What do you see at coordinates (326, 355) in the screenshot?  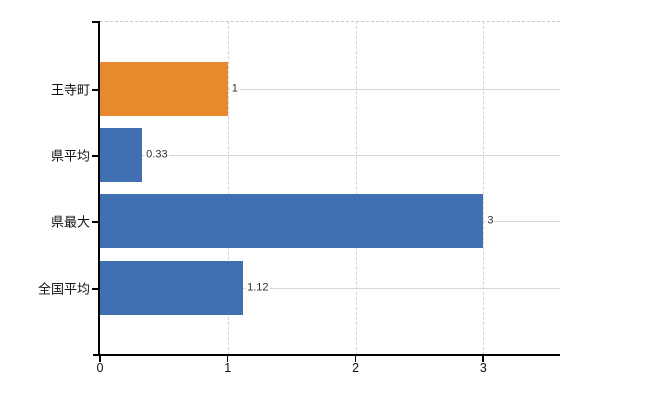 I see `x-axis-line` at bounding box center [326, 355].